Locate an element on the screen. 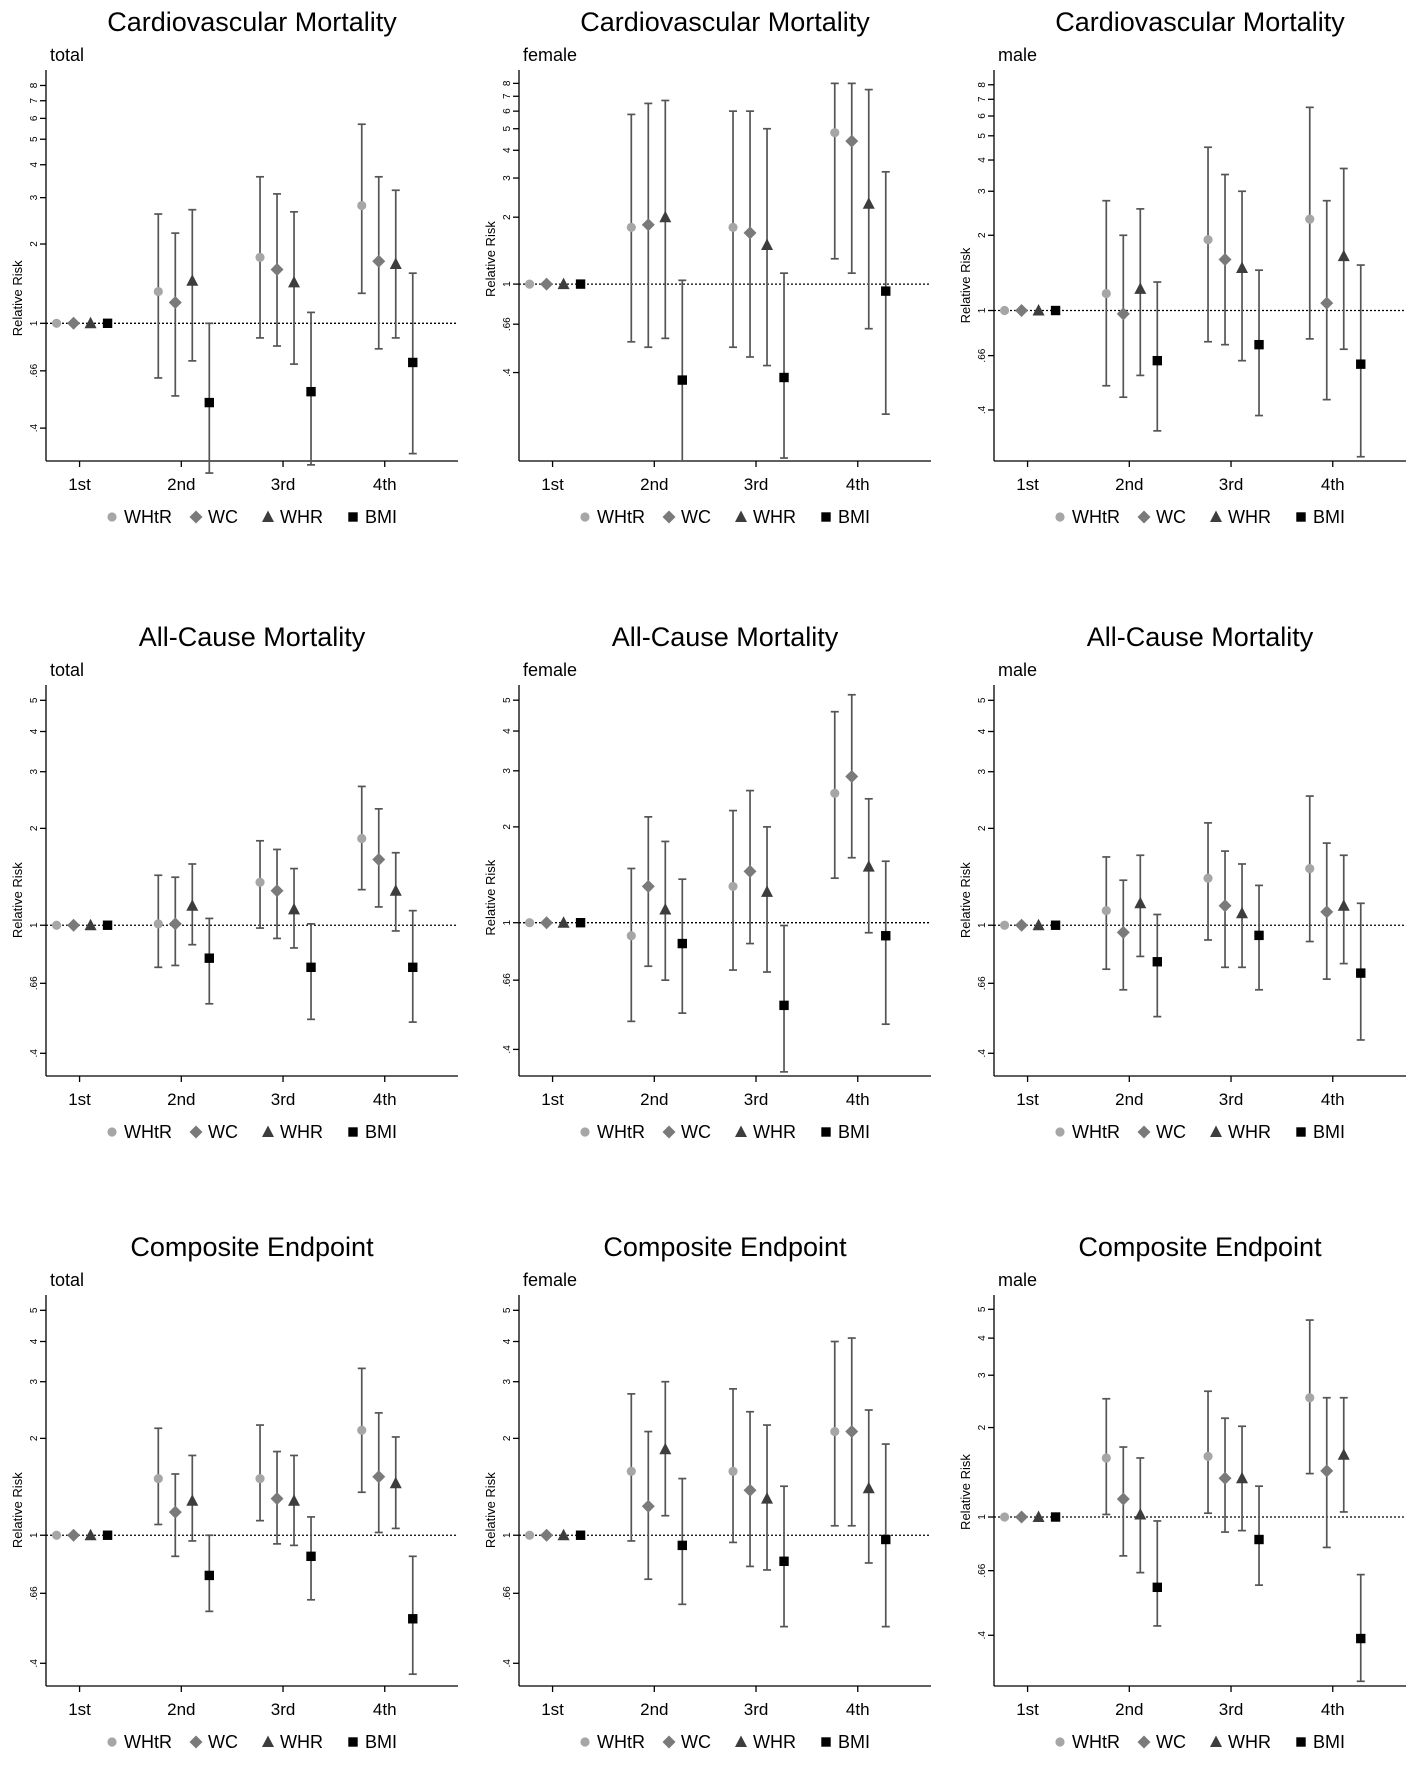 The image size is (1422, 1772). x-tick-label: 3rd is located at coordinates (283, 1709).